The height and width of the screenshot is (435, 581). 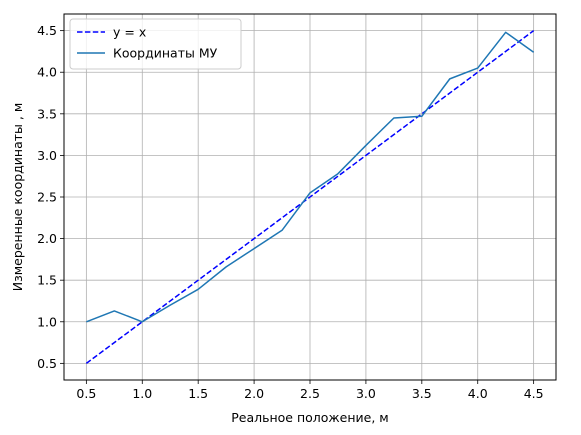 I want to click on x-tick-label: 2.0, so click(x=254, y=393).